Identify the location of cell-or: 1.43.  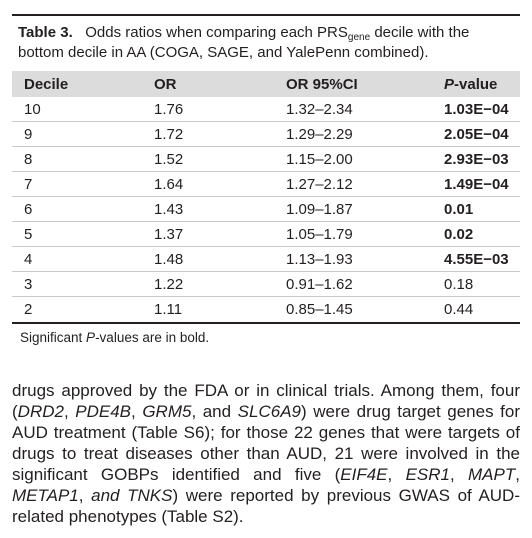
(220, 209).